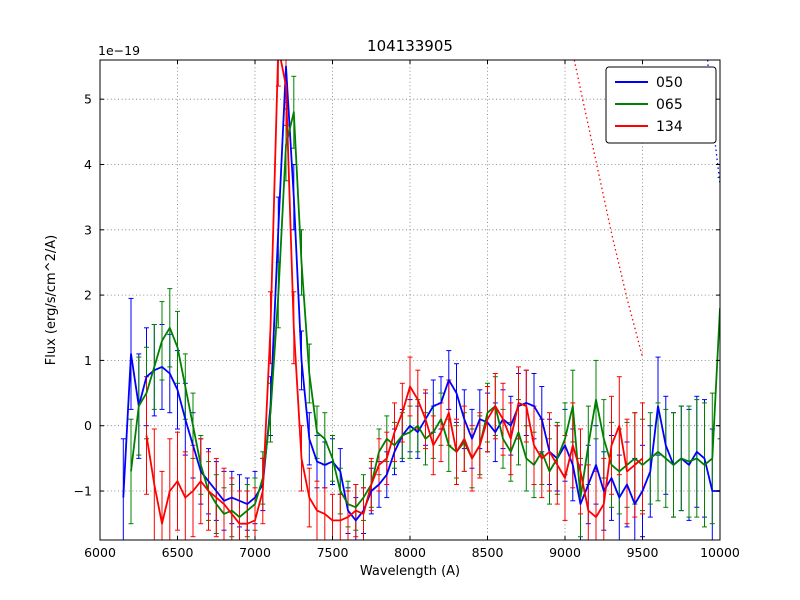 Image resolution: width=800 pixels, height=600 pixels. I want to click on x-tick-label: 9500, so click(643, 552).